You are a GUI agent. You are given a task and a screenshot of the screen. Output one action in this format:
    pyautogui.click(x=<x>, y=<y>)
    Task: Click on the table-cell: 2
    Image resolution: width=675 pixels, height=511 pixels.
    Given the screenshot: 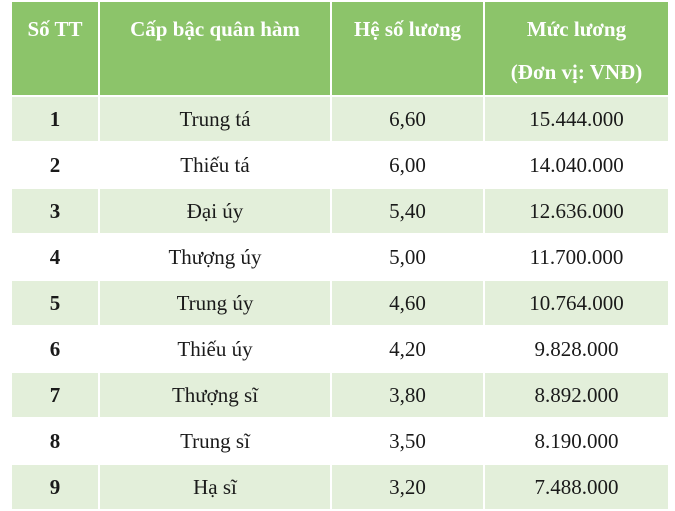 What is the action you would take?
    pyautogui.click(x=55, y=165)
    